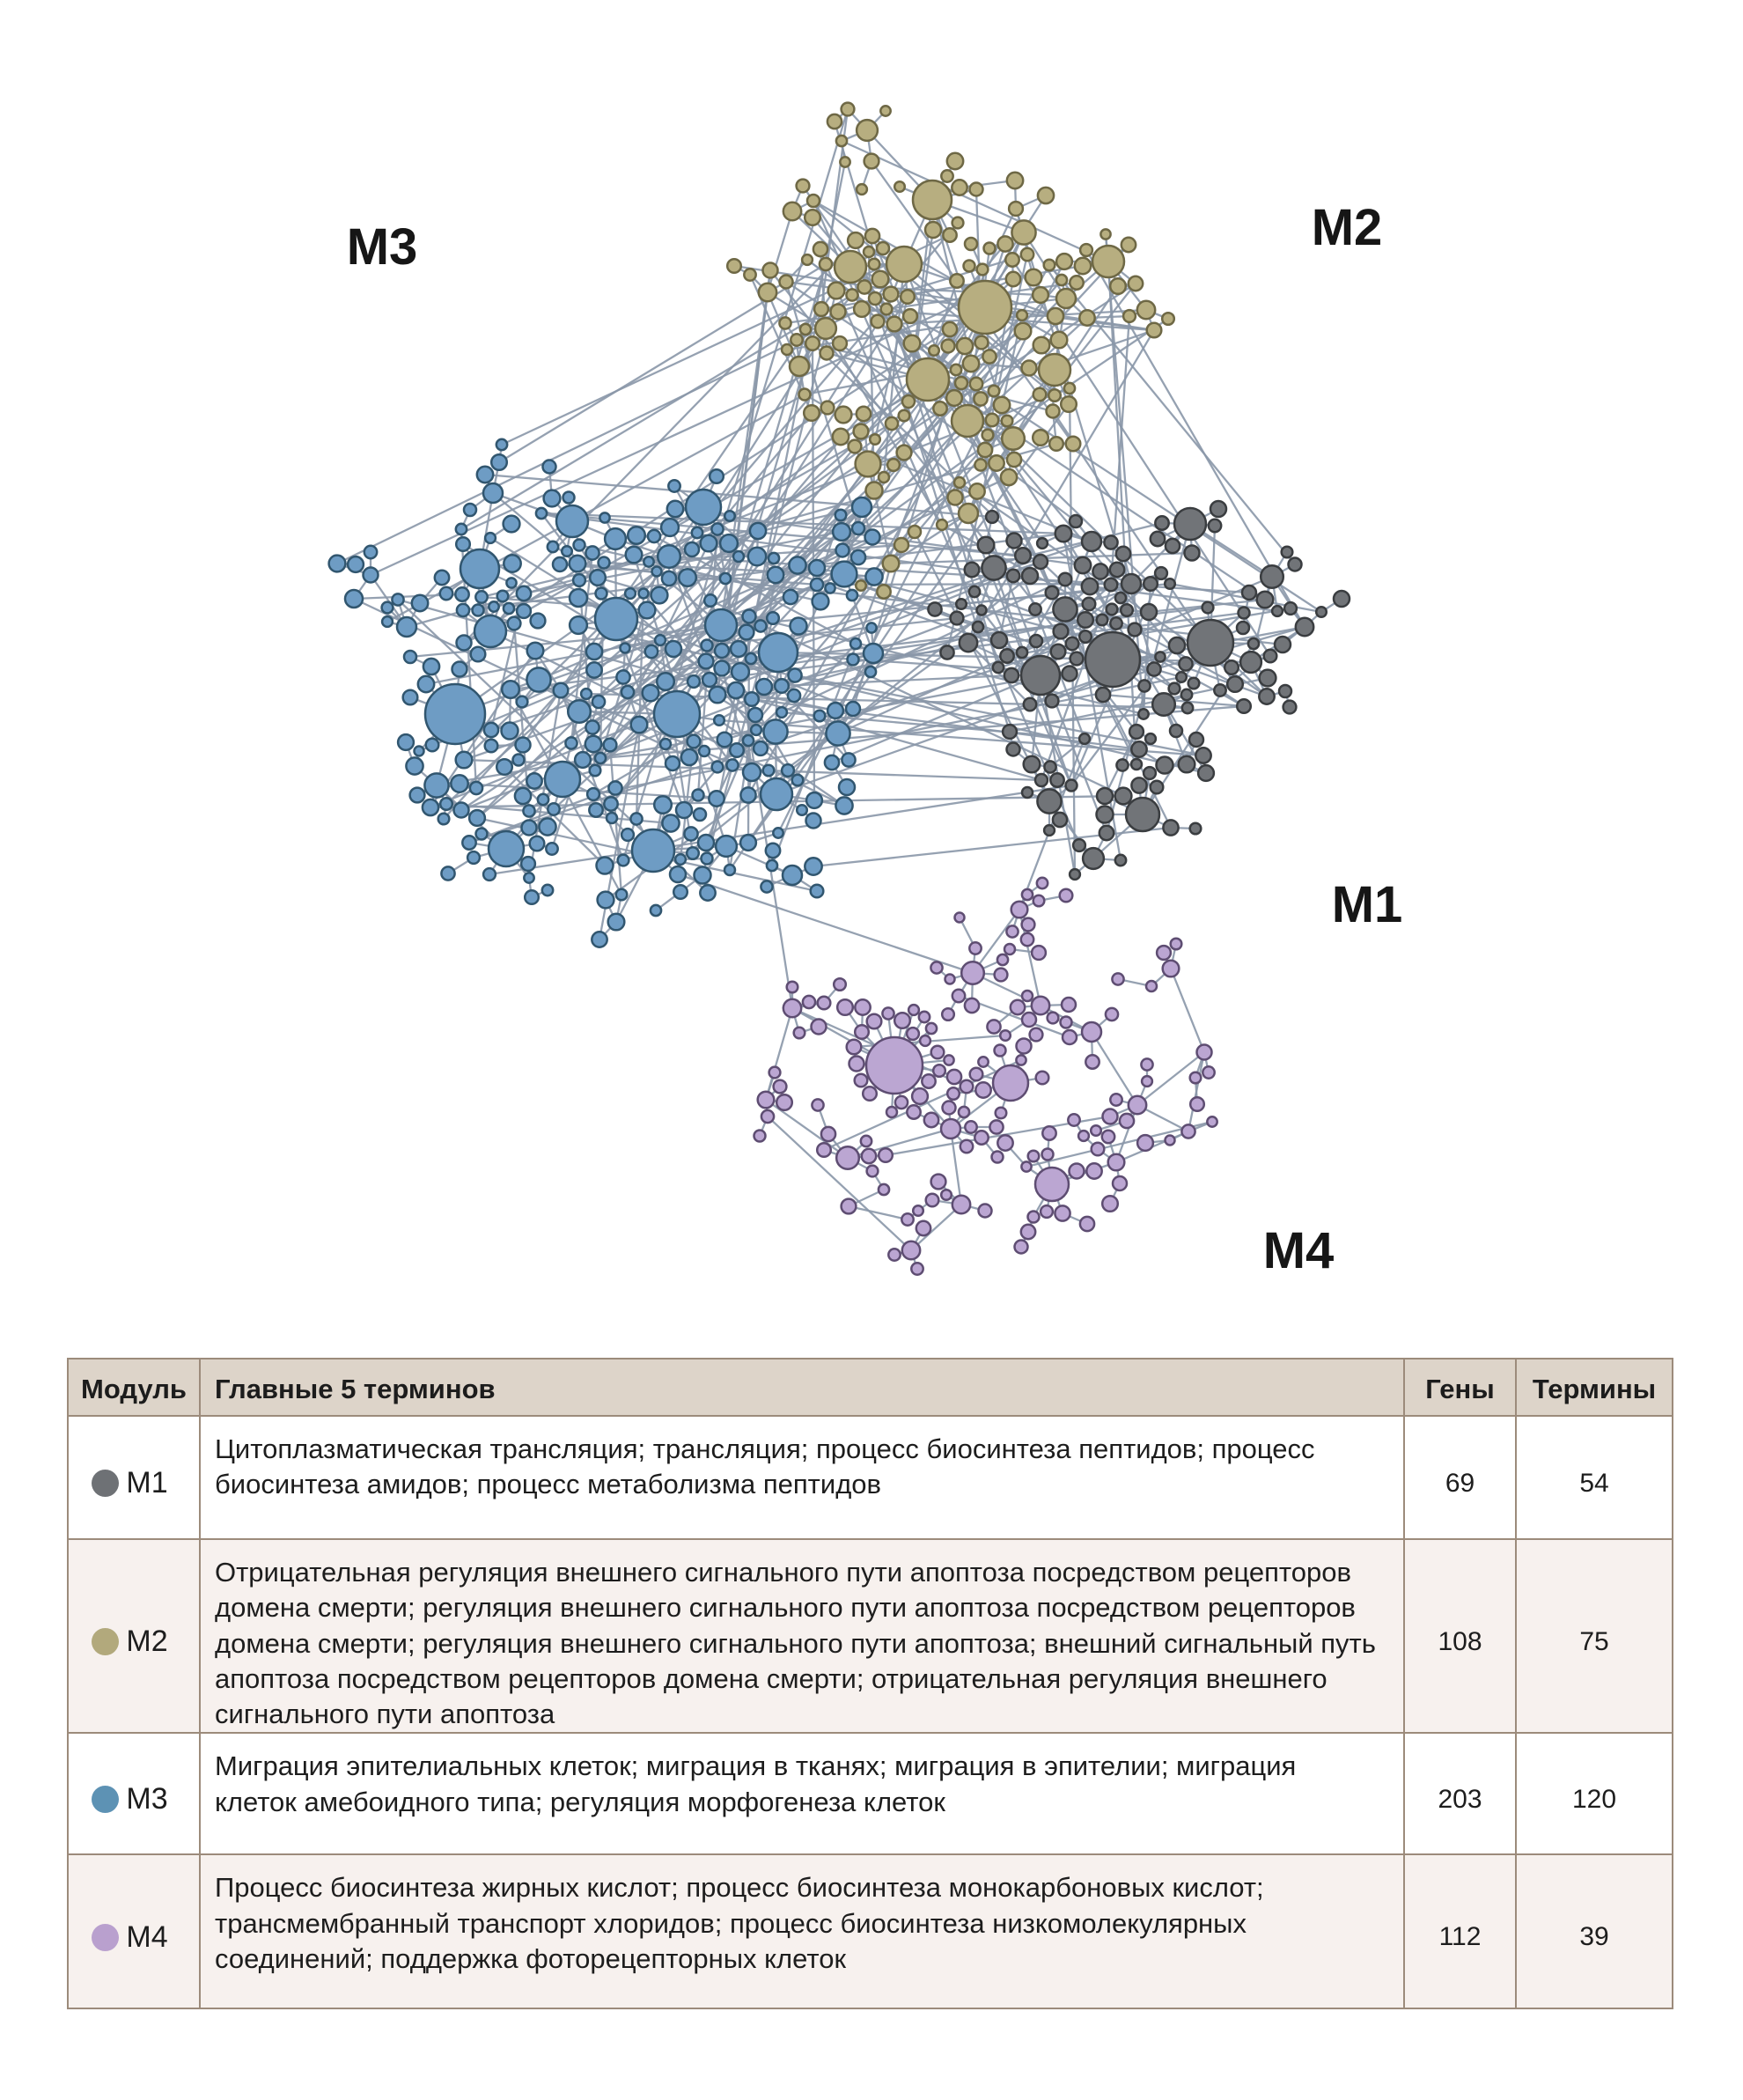  What do you see at coordinates (1347, 227) in the screenshot?
I see `svg-text: М2` at bounding box center [1347, 227].